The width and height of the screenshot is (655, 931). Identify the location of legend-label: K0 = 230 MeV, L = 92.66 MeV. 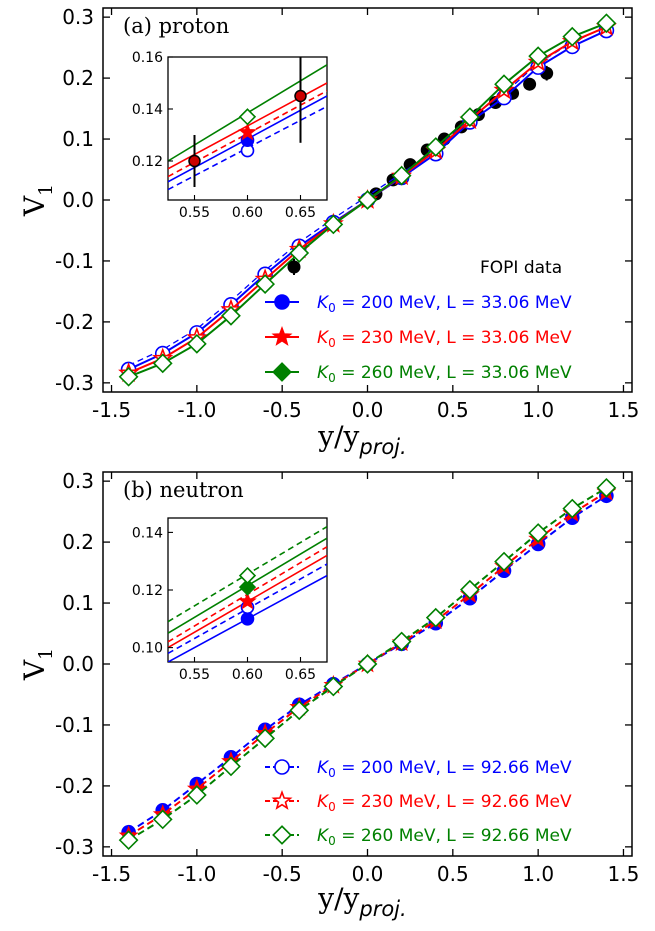
(444, 803).